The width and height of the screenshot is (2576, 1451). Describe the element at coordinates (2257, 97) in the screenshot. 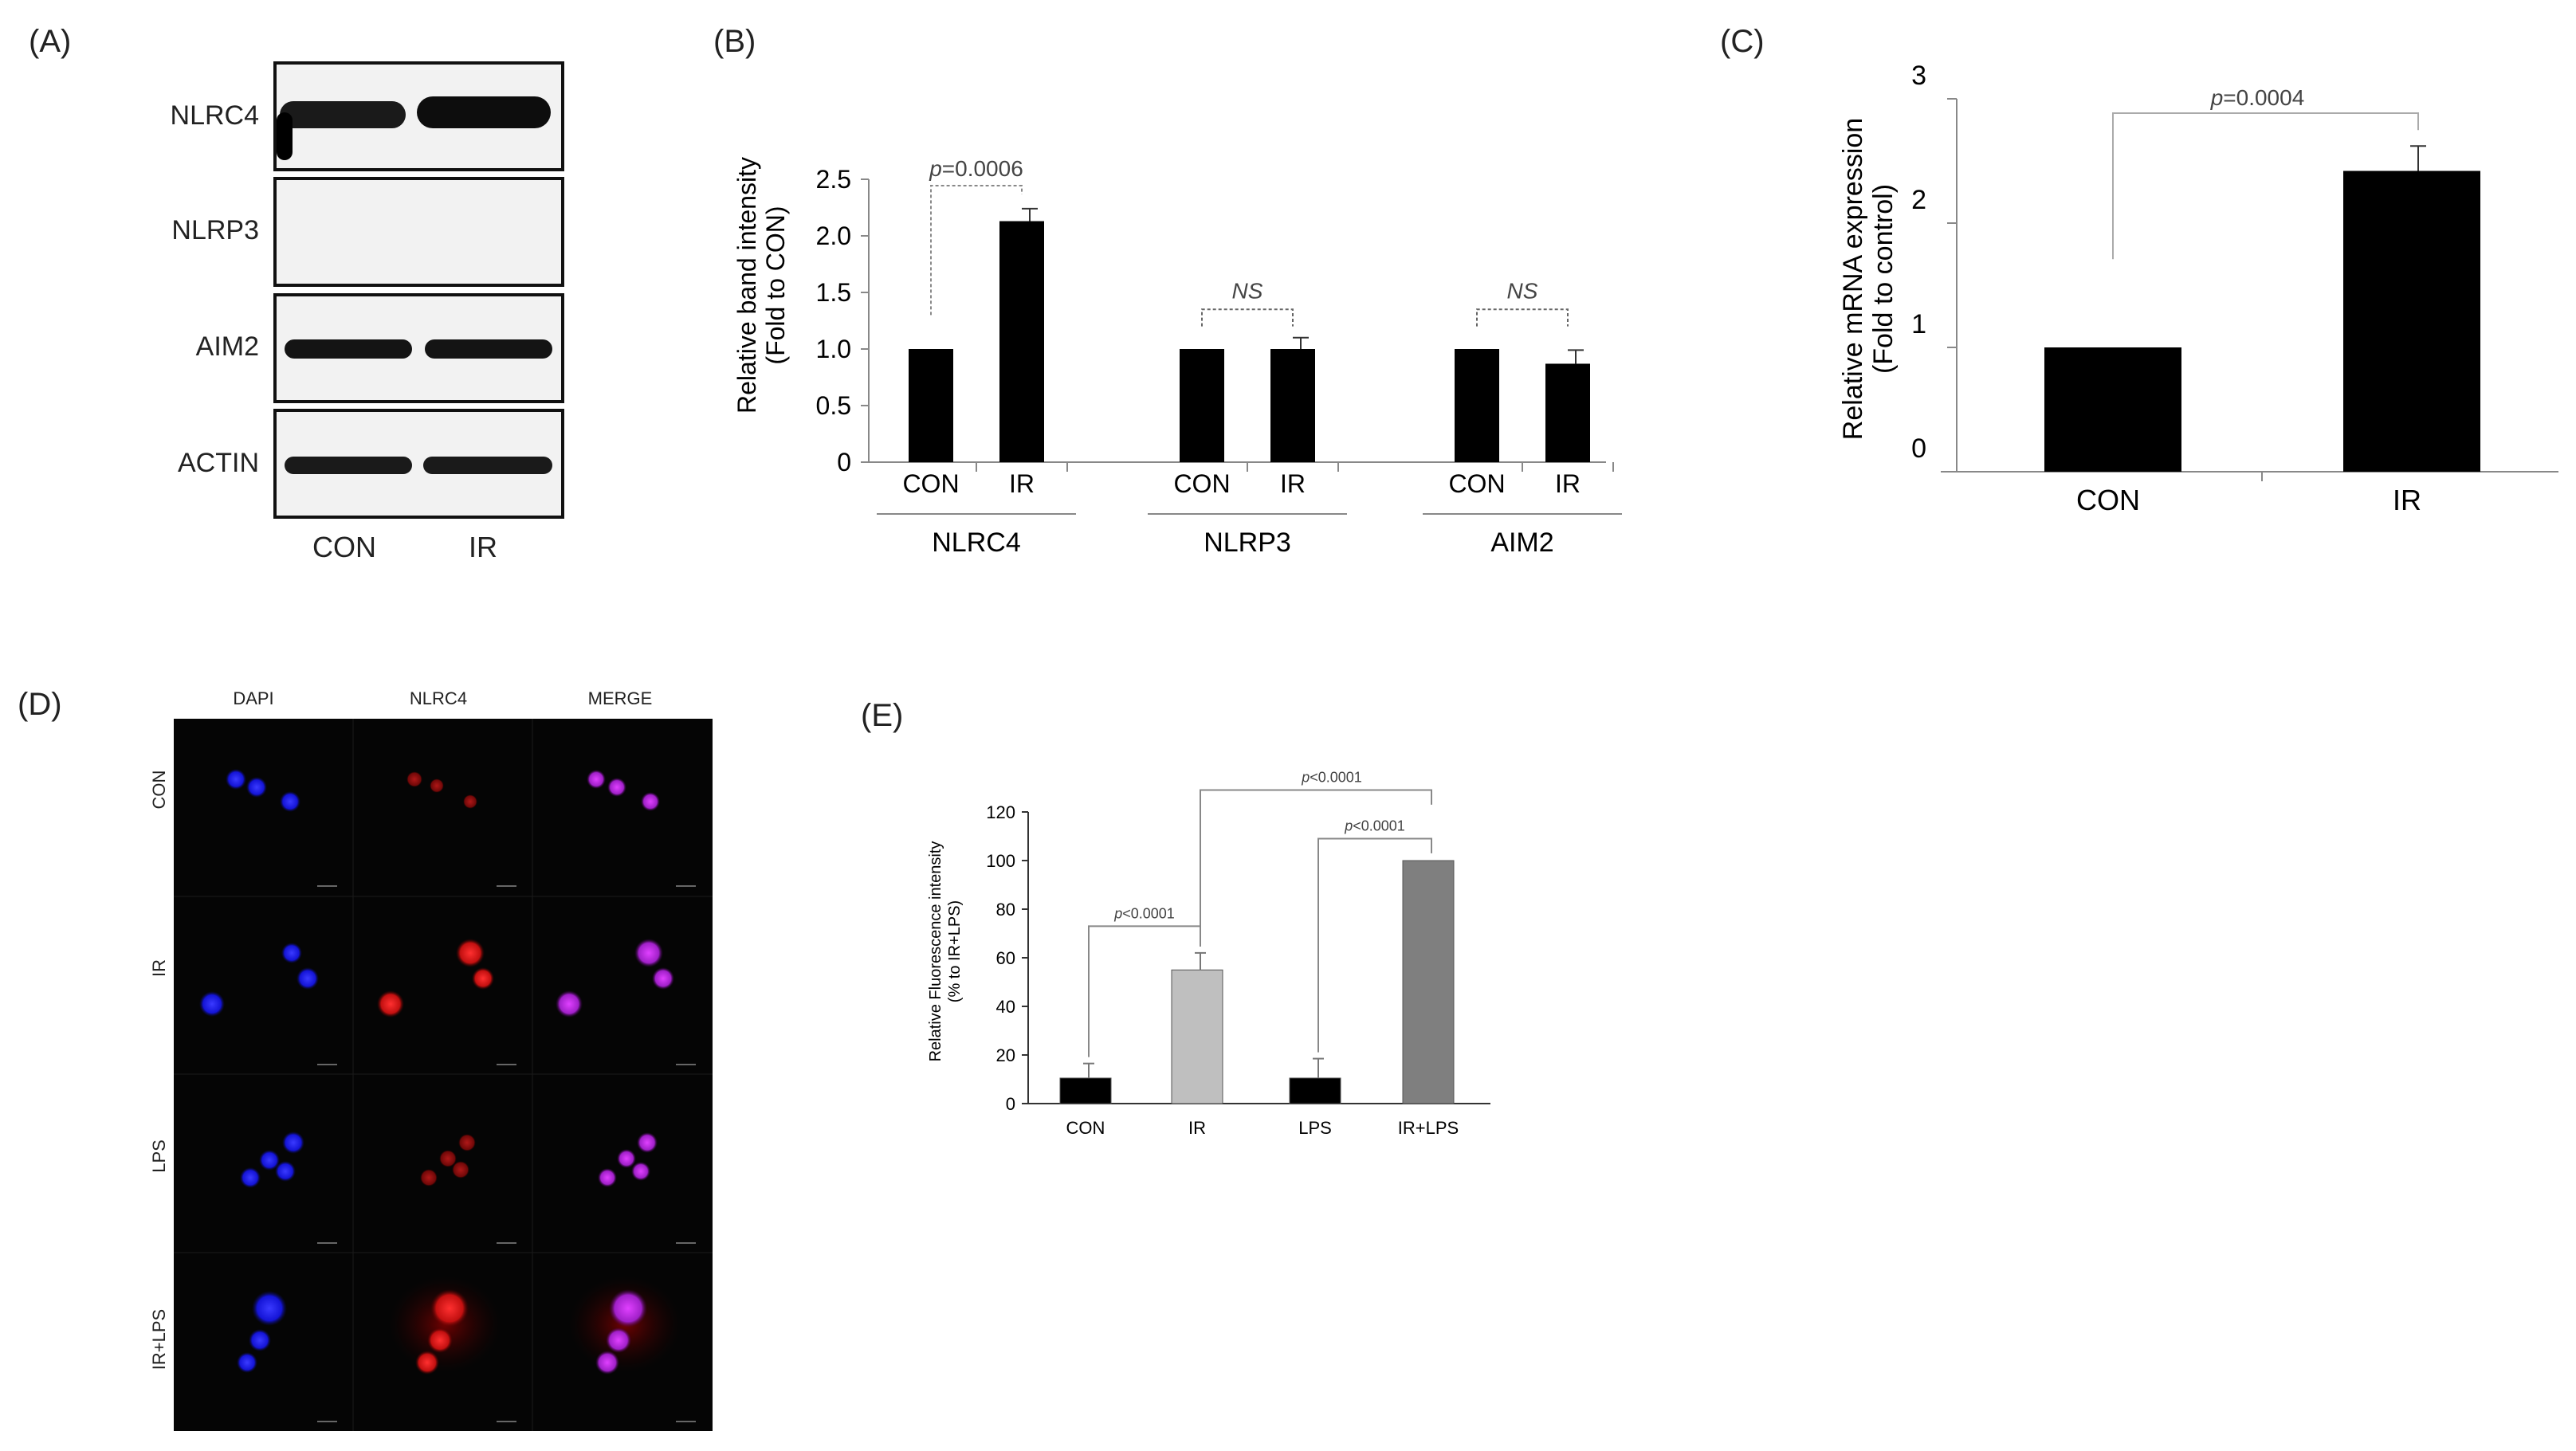

I see `p-value-label: p=0.0004` at that location.